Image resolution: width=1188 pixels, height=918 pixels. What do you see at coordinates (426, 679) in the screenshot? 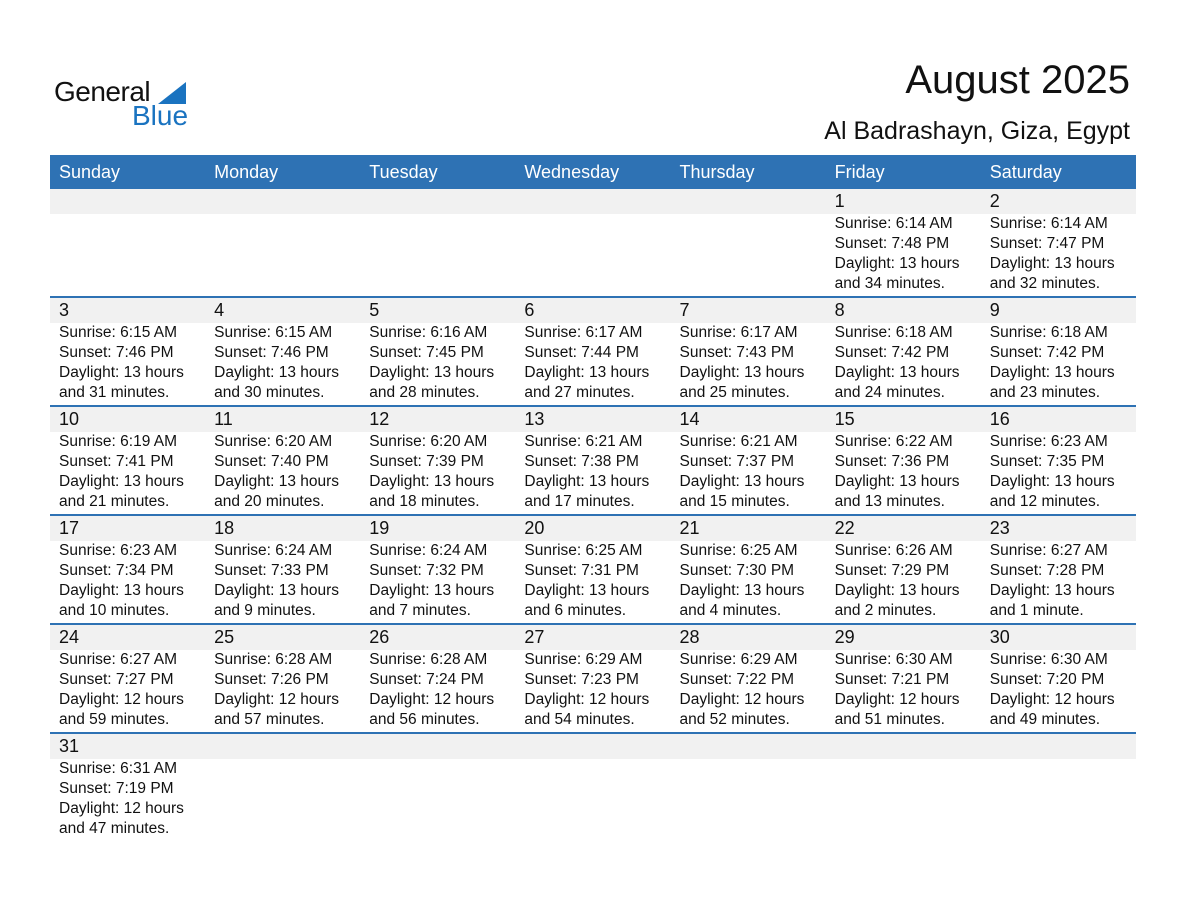
I see `sunset-text: Sunset: 7:24 PM` at bounding box center [426, 679].